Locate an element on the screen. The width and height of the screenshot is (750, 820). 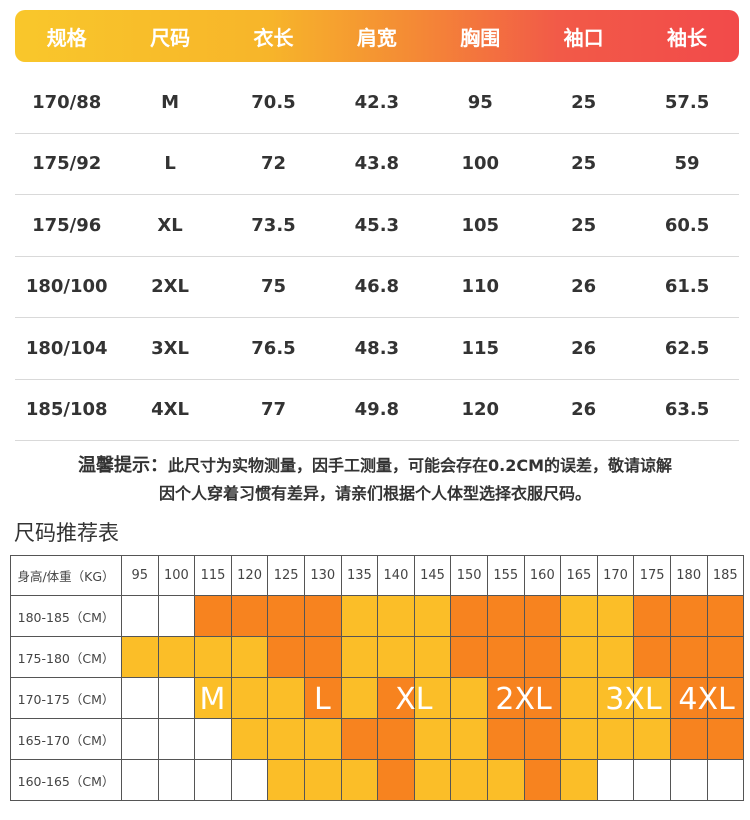
size-table-cell: 185/108 is located at coordinates (66, 410).